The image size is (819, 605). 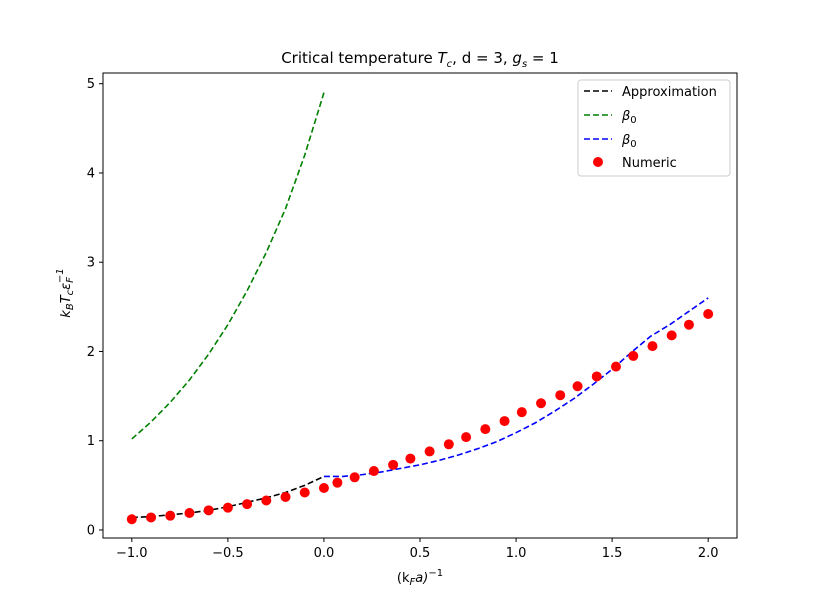 I want to click on x-tick-label-0: −1.0, so click(x=132, y=553).